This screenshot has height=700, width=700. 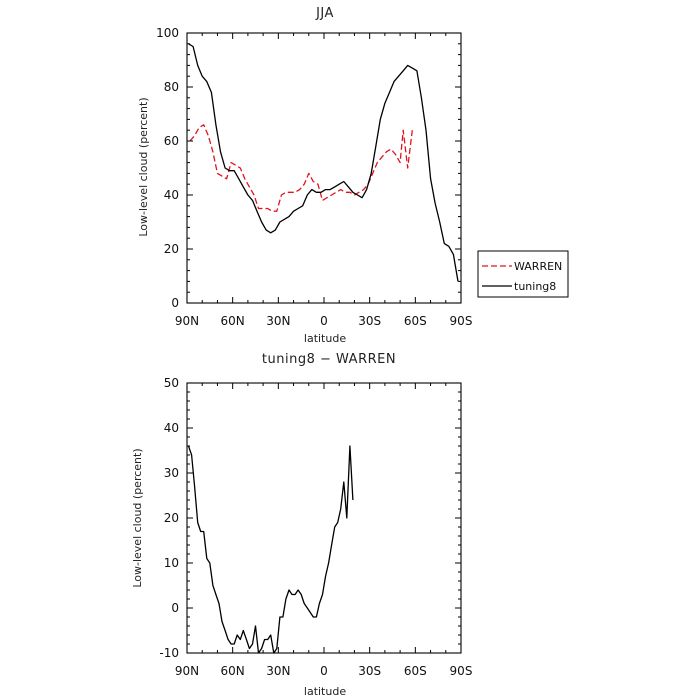 What do you see at coordinates (171, 141) in the screenshot?
I see `y-tick-label-top: 60` at bounding box center [171, 141].